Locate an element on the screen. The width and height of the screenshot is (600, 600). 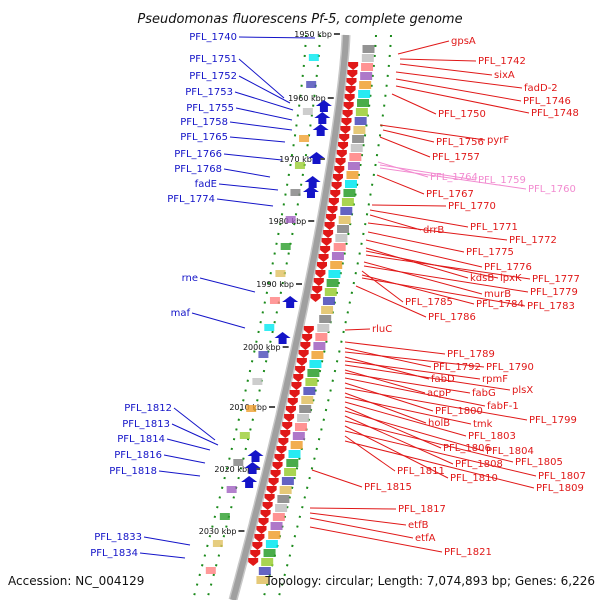
gene-label-pfl_1821: PFL_1821 is located at coordinates (468, 552).